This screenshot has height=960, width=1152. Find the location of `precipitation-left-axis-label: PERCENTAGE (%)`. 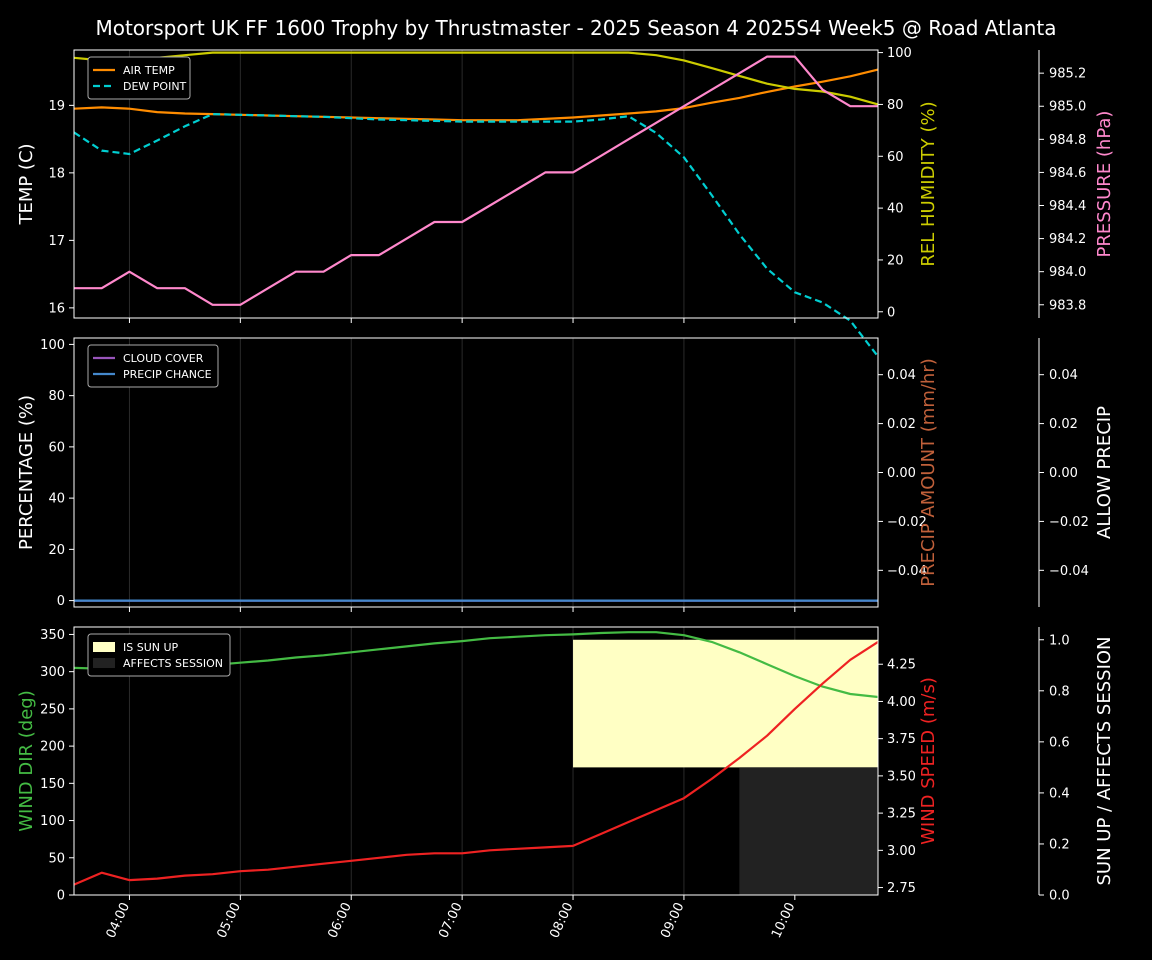

precipitation-left-axis-label: PERCENTAGE (%) is located at coordinates (26, 472).